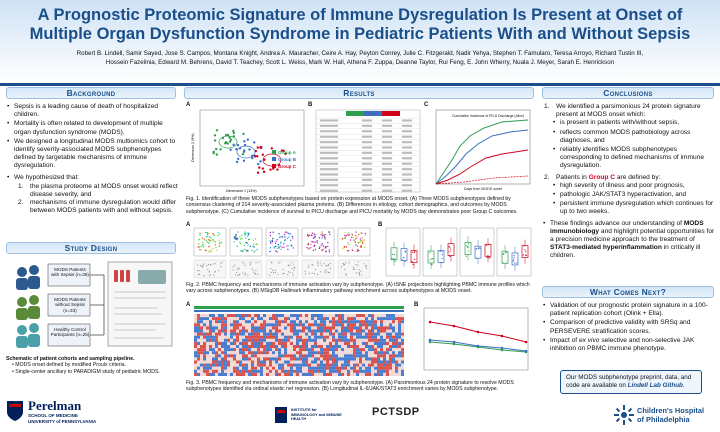  I want to click on panel-label-c: C, so click(426, 105).